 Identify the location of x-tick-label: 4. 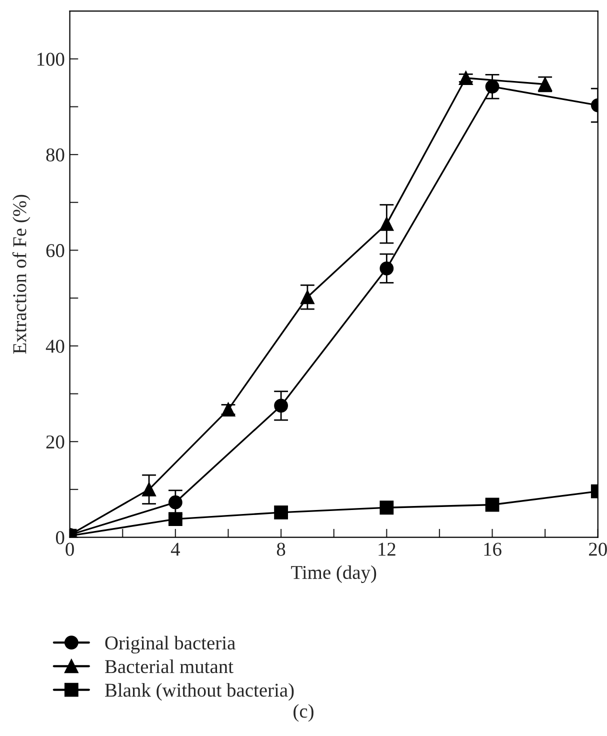
(175, 549).